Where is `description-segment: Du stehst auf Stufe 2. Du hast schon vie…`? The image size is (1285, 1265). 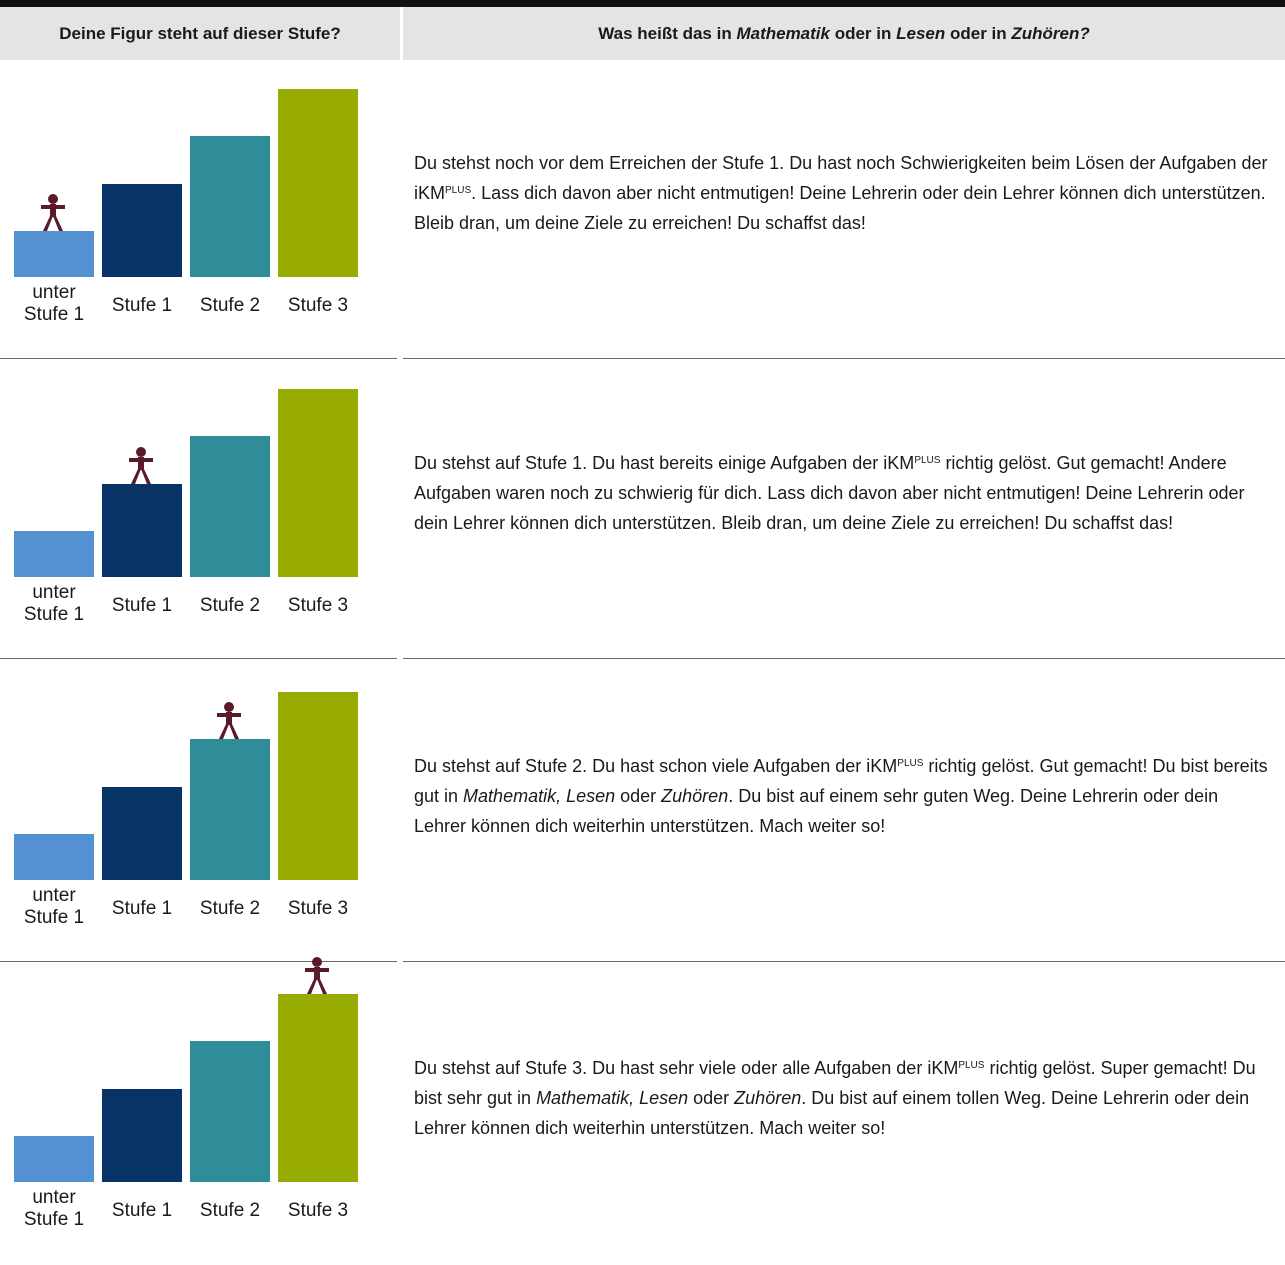
description-segment: Du stehst auf Stufe 2. Du hast schon vie… is located at coordinates (656, 766).